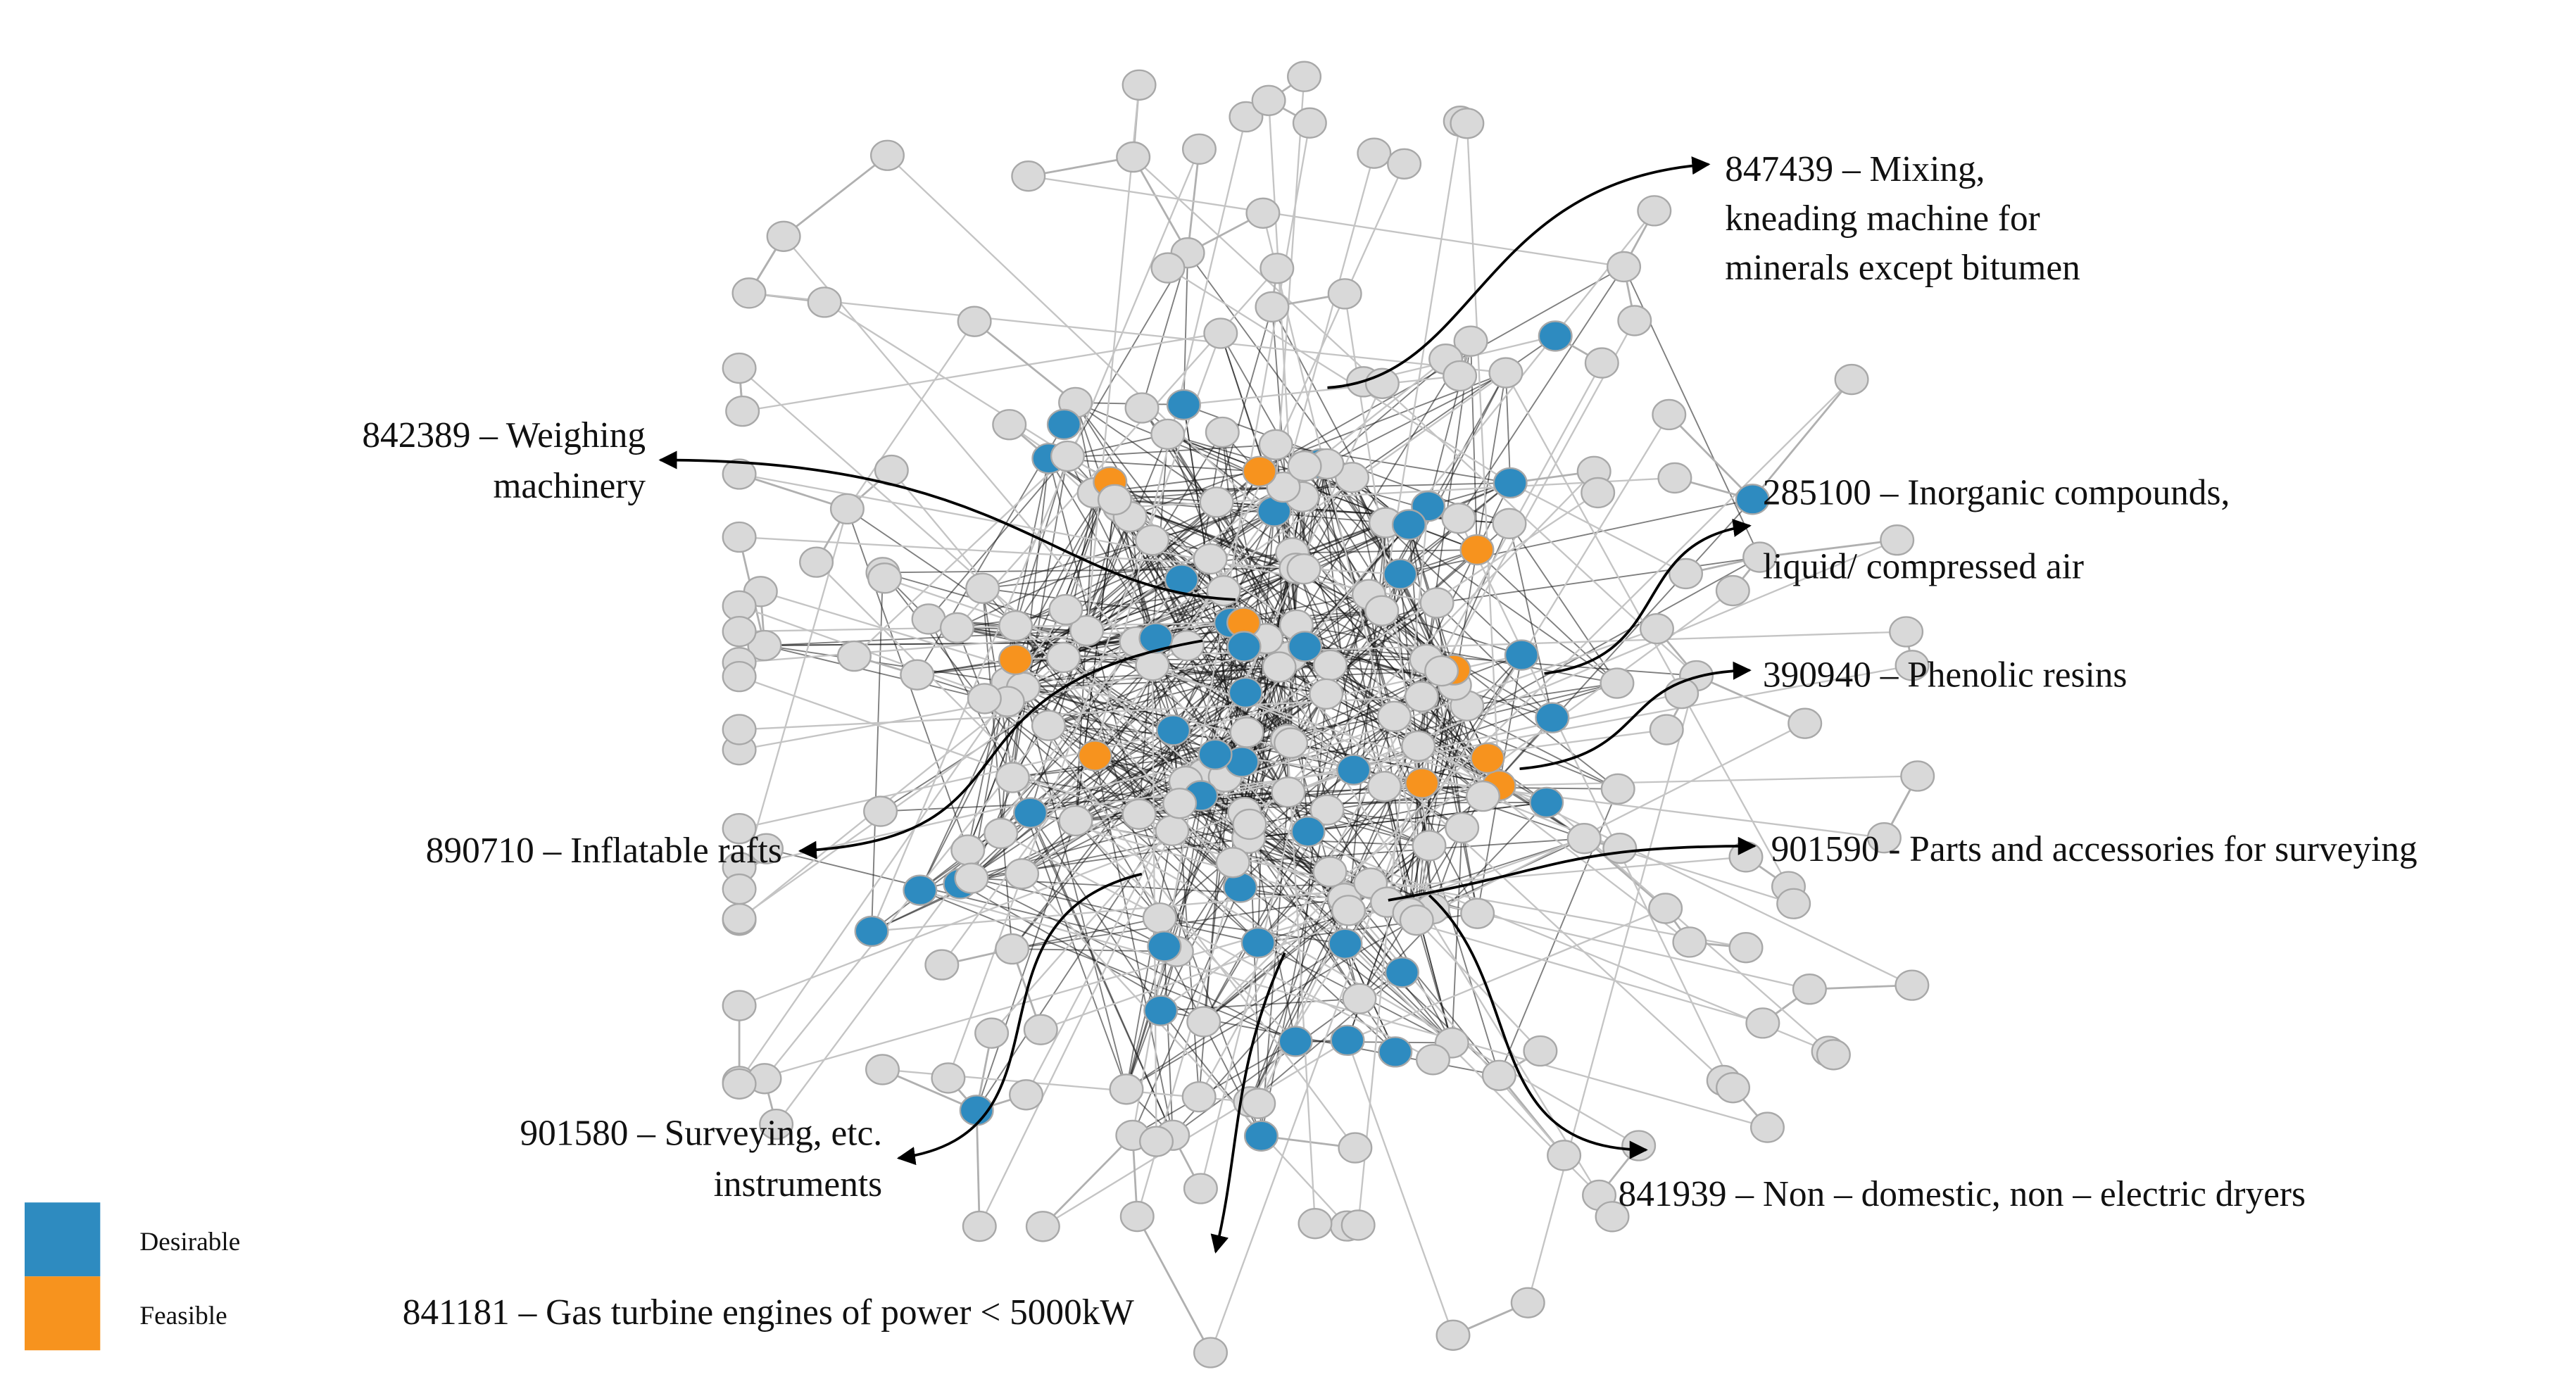  What do you see at coordinates (189, 1242) in the screenshot?
I see `legend-label: Desirable` at bounding box center [189, 1242].